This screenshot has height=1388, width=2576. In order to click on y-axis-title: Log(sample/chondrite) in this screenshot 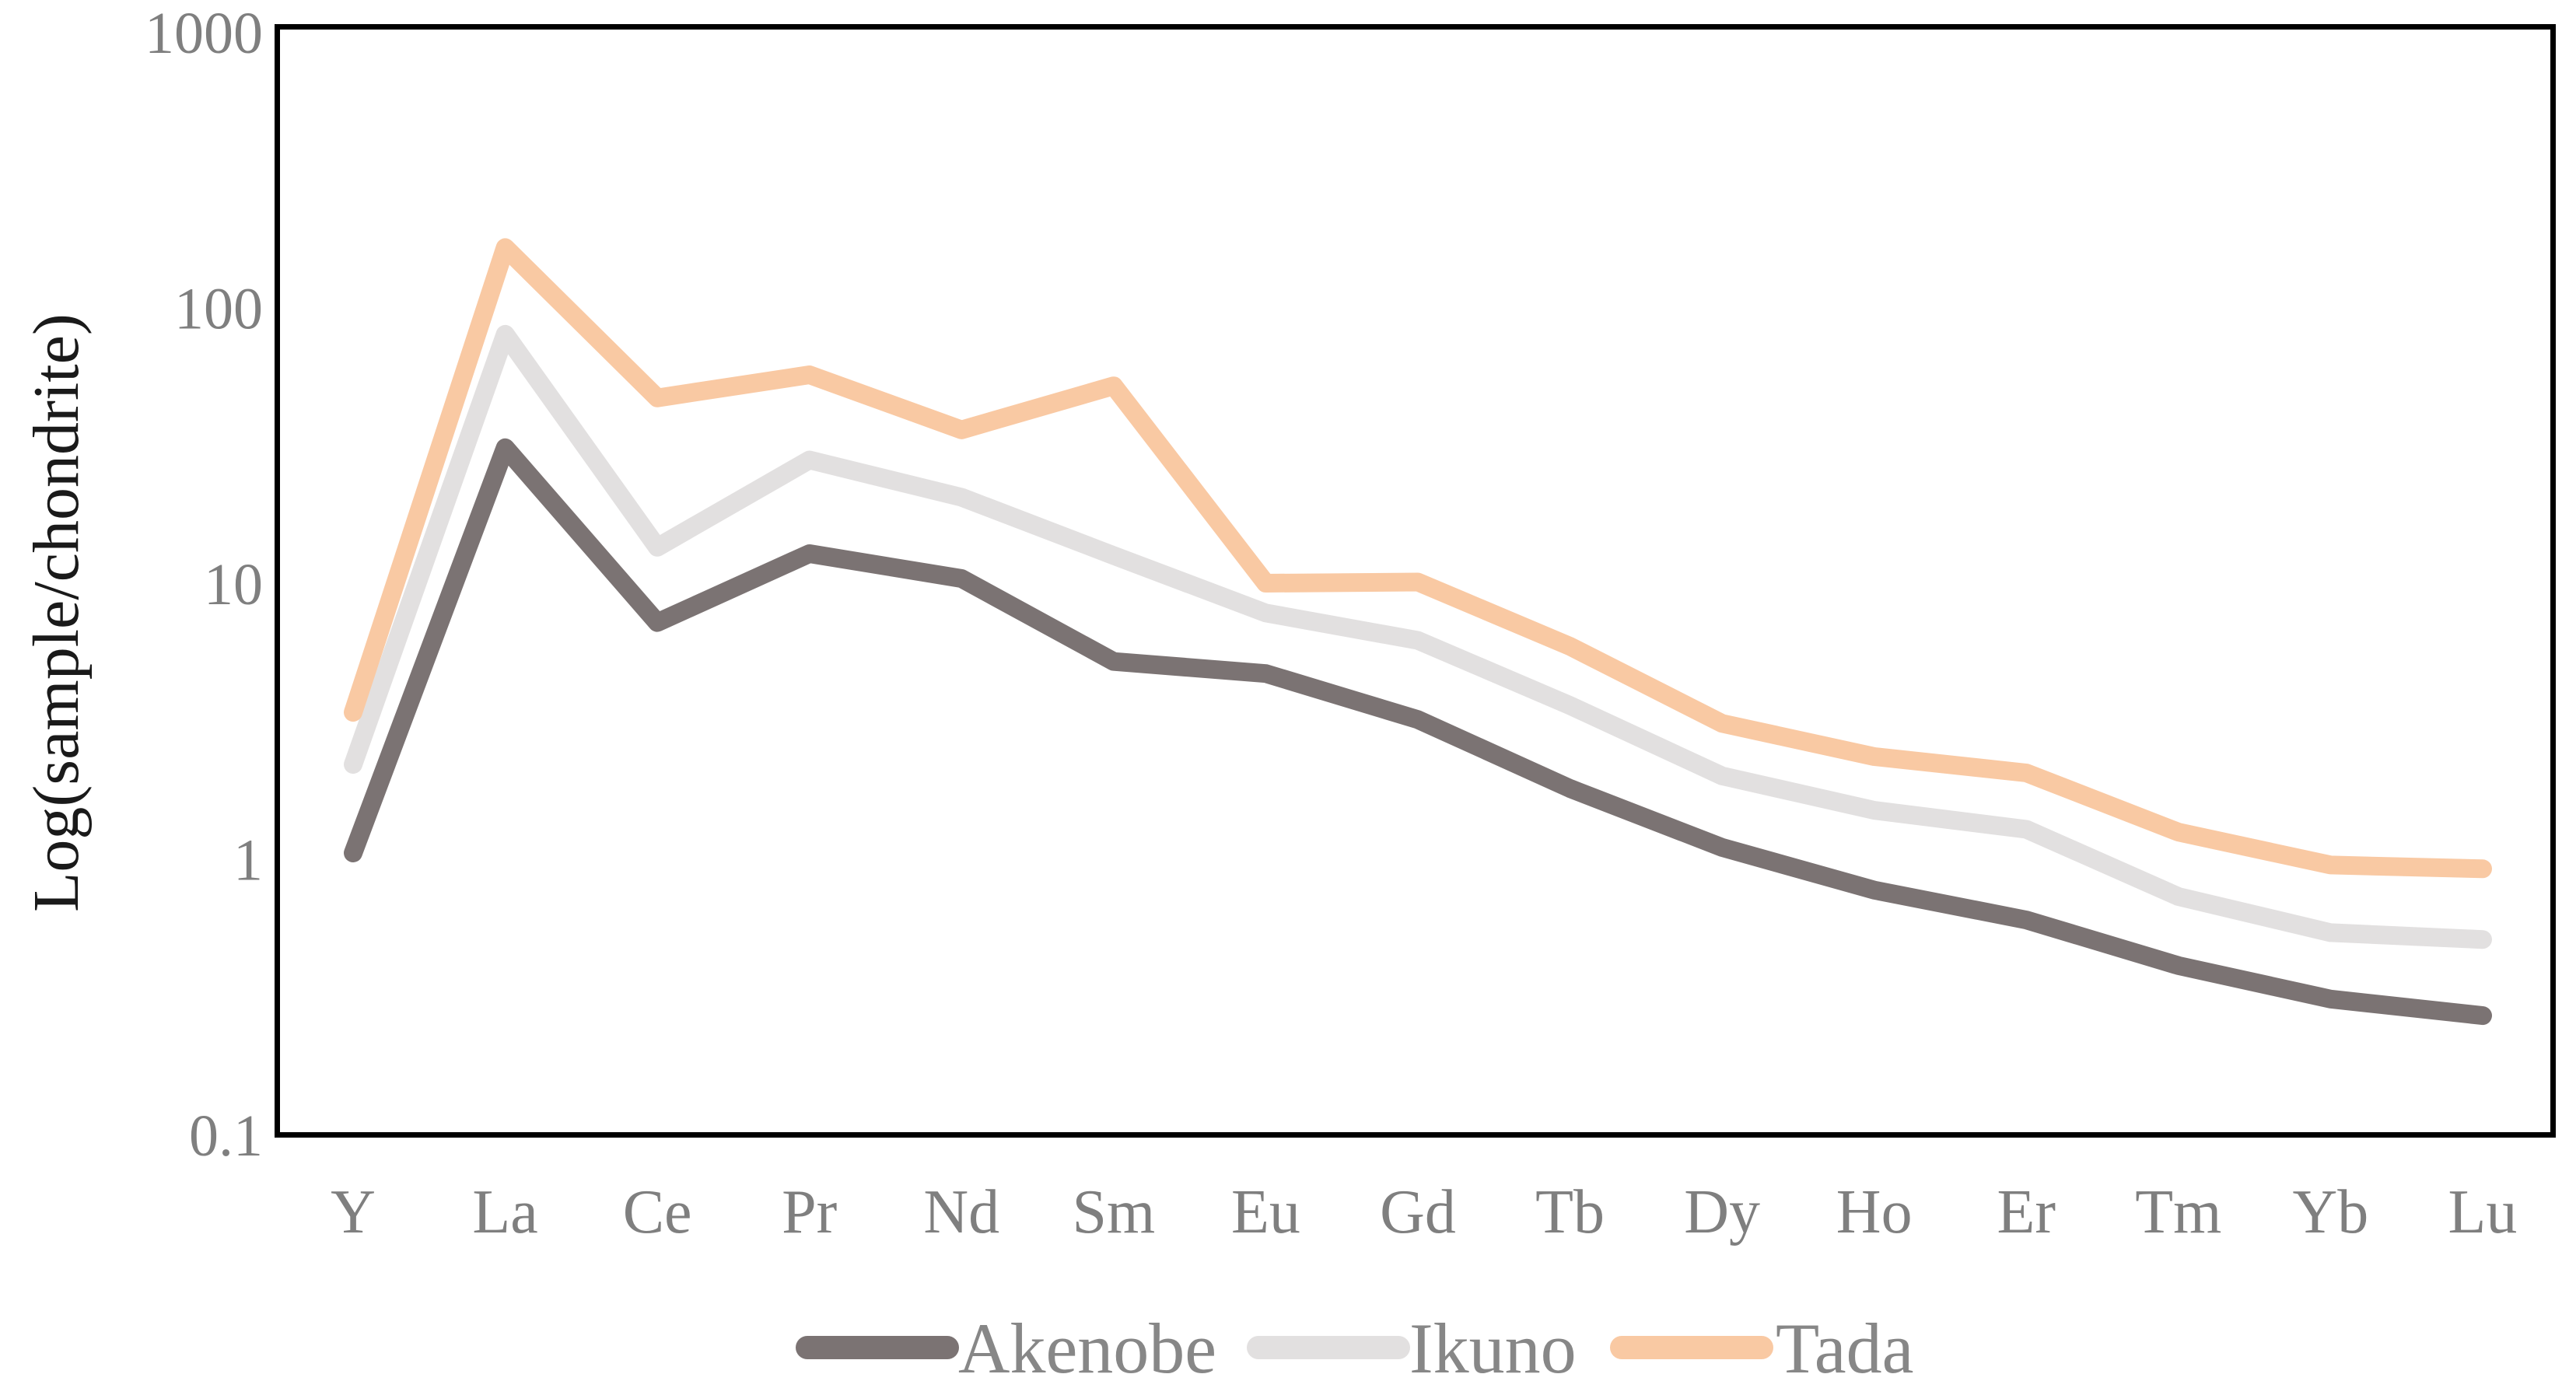, I will do `click(57, 612)`.